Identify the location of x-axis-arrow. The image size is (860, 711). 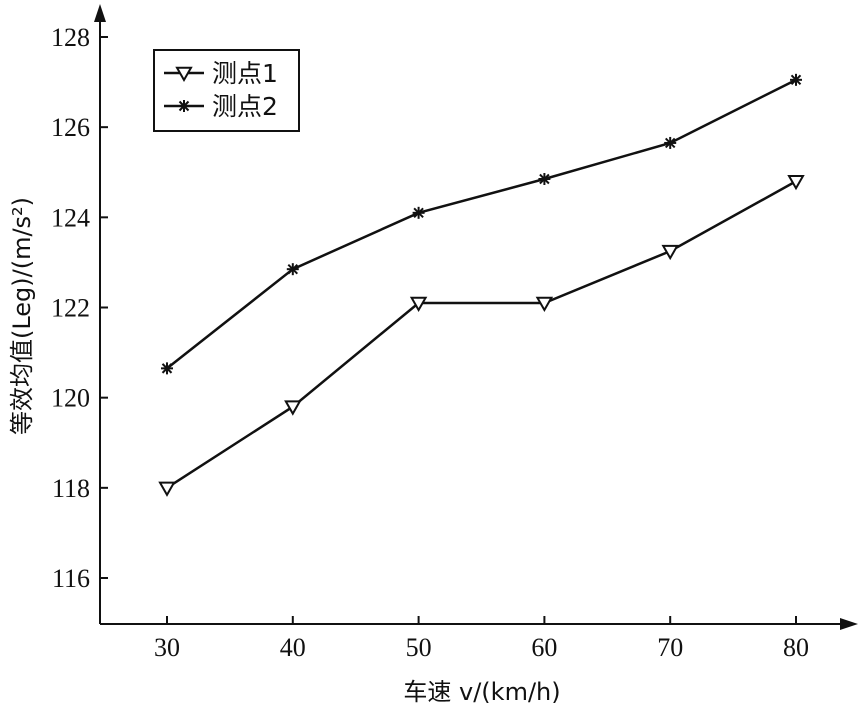
(849, 624).